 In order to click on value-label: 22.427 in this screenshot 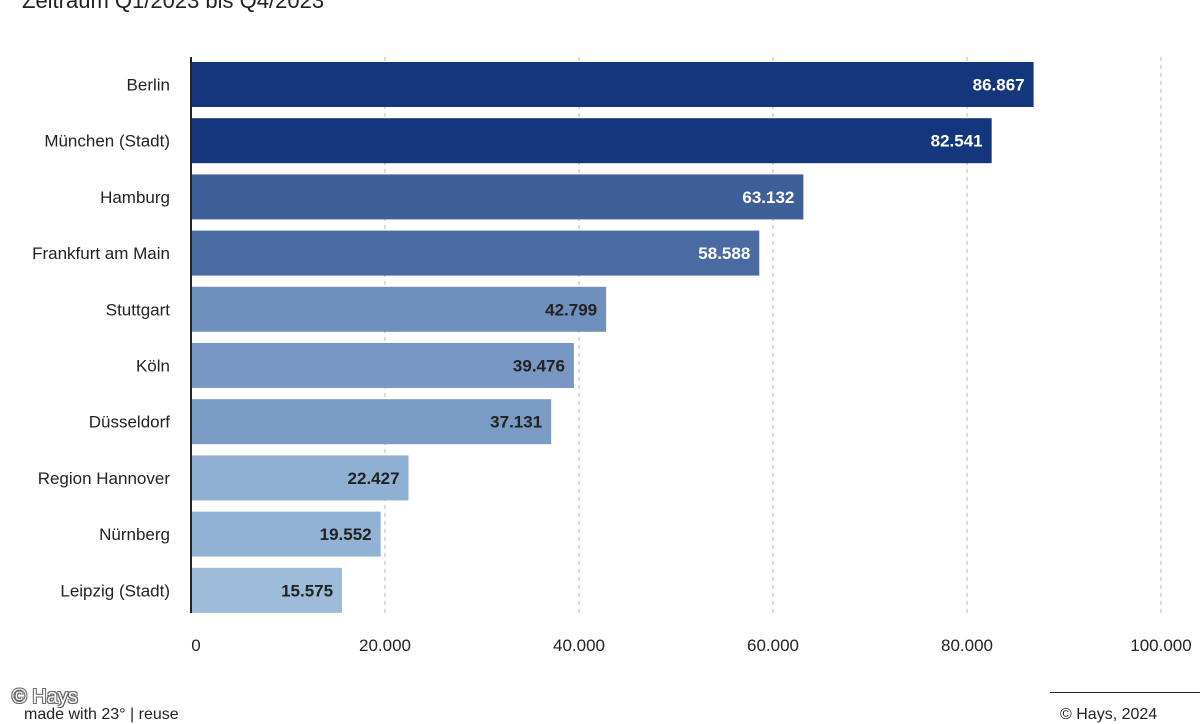, I will do `click(374, 478)`.